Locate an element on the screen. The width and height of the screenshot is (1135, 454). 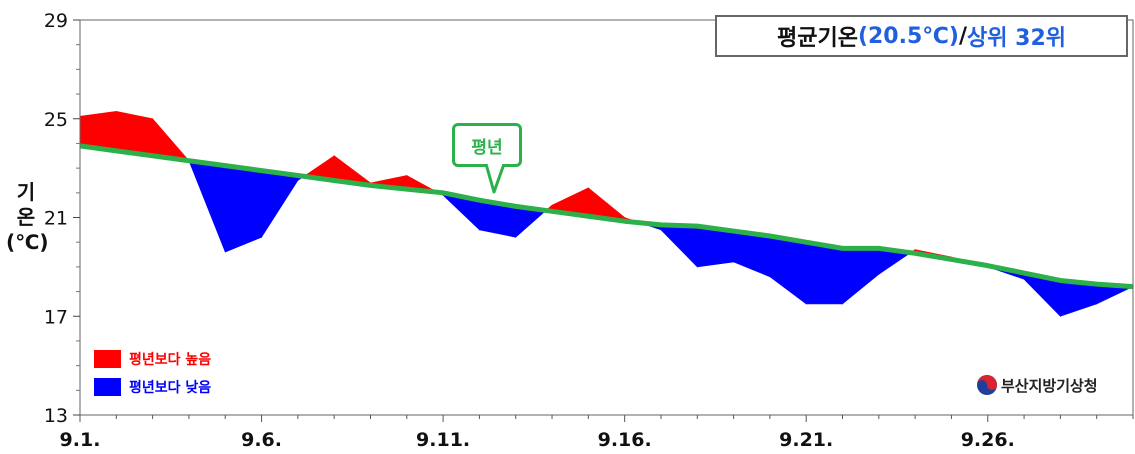
legend: 평년보다 높음 평년보다 낮음 is located at coordinates (152, 373).